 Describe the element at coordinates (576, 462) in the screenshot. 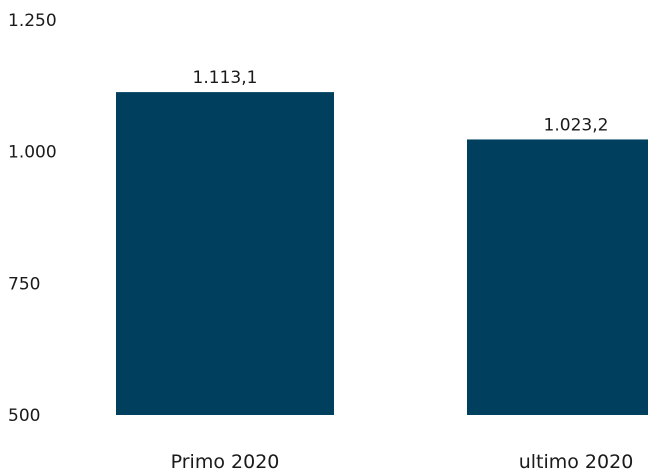

I see `category-label: ultimo 2020` at that location.